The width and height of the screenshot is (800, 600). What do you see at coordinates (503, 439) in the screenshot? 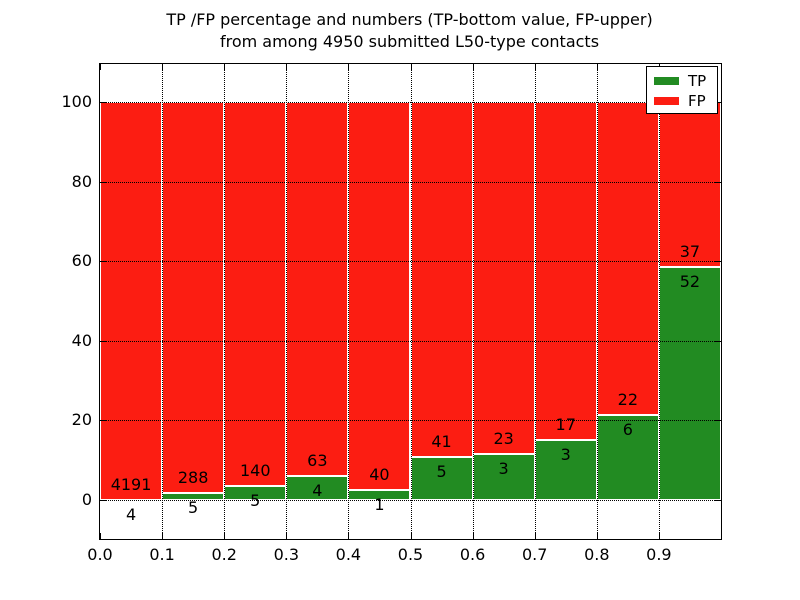
I see `fp-count-label: 23` at bounding box center [503, 439].